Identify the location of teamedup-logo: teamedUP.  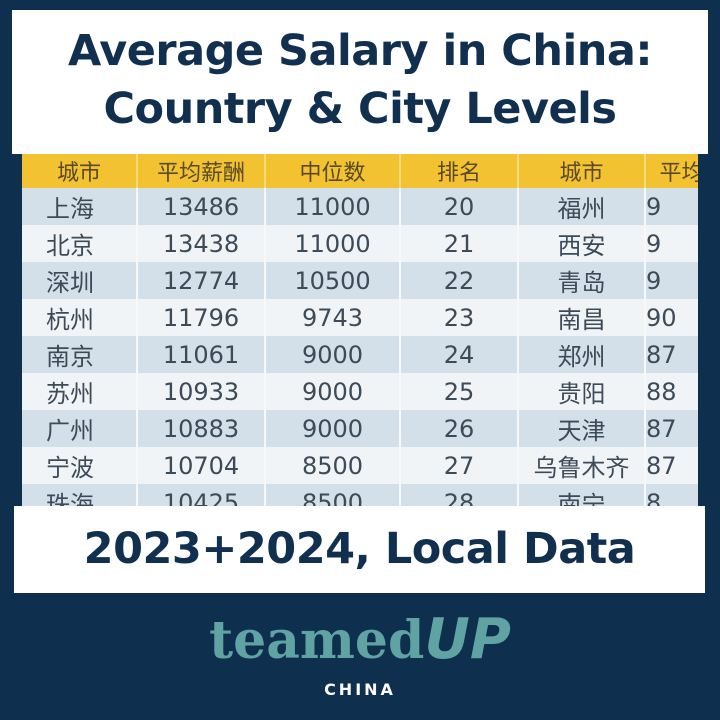
(360, 640).